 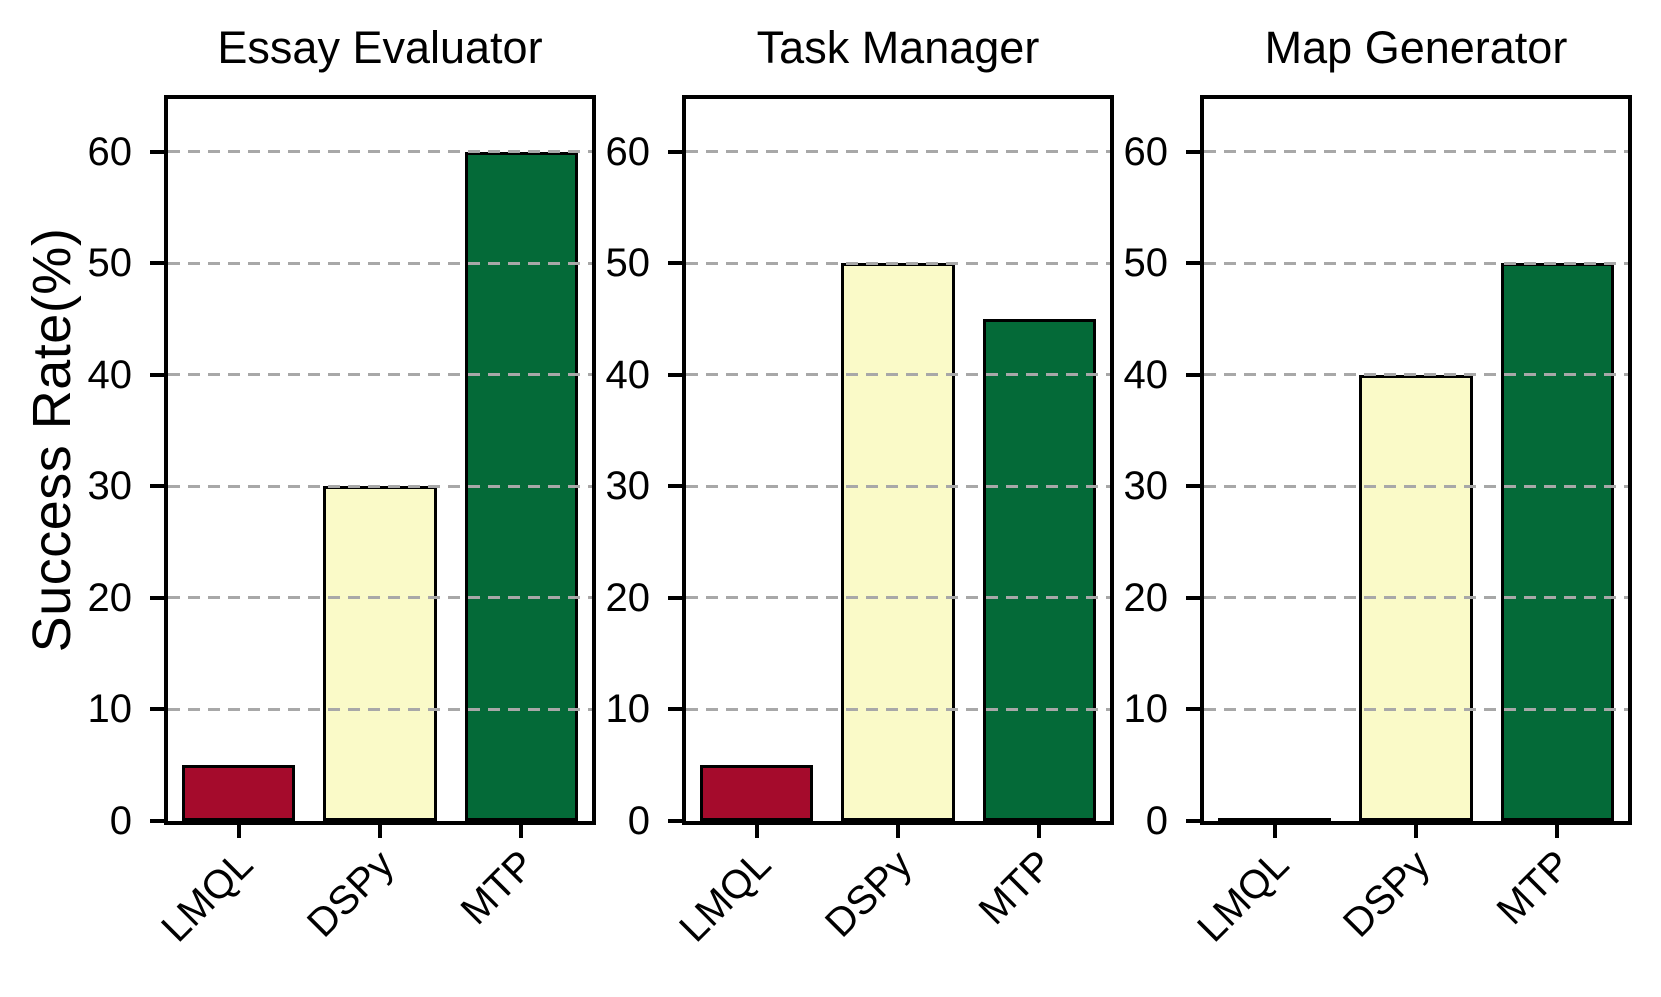 I want to click on panel-title-essay-evaluator: Essay Evaluator, so click(x=380, y=47).